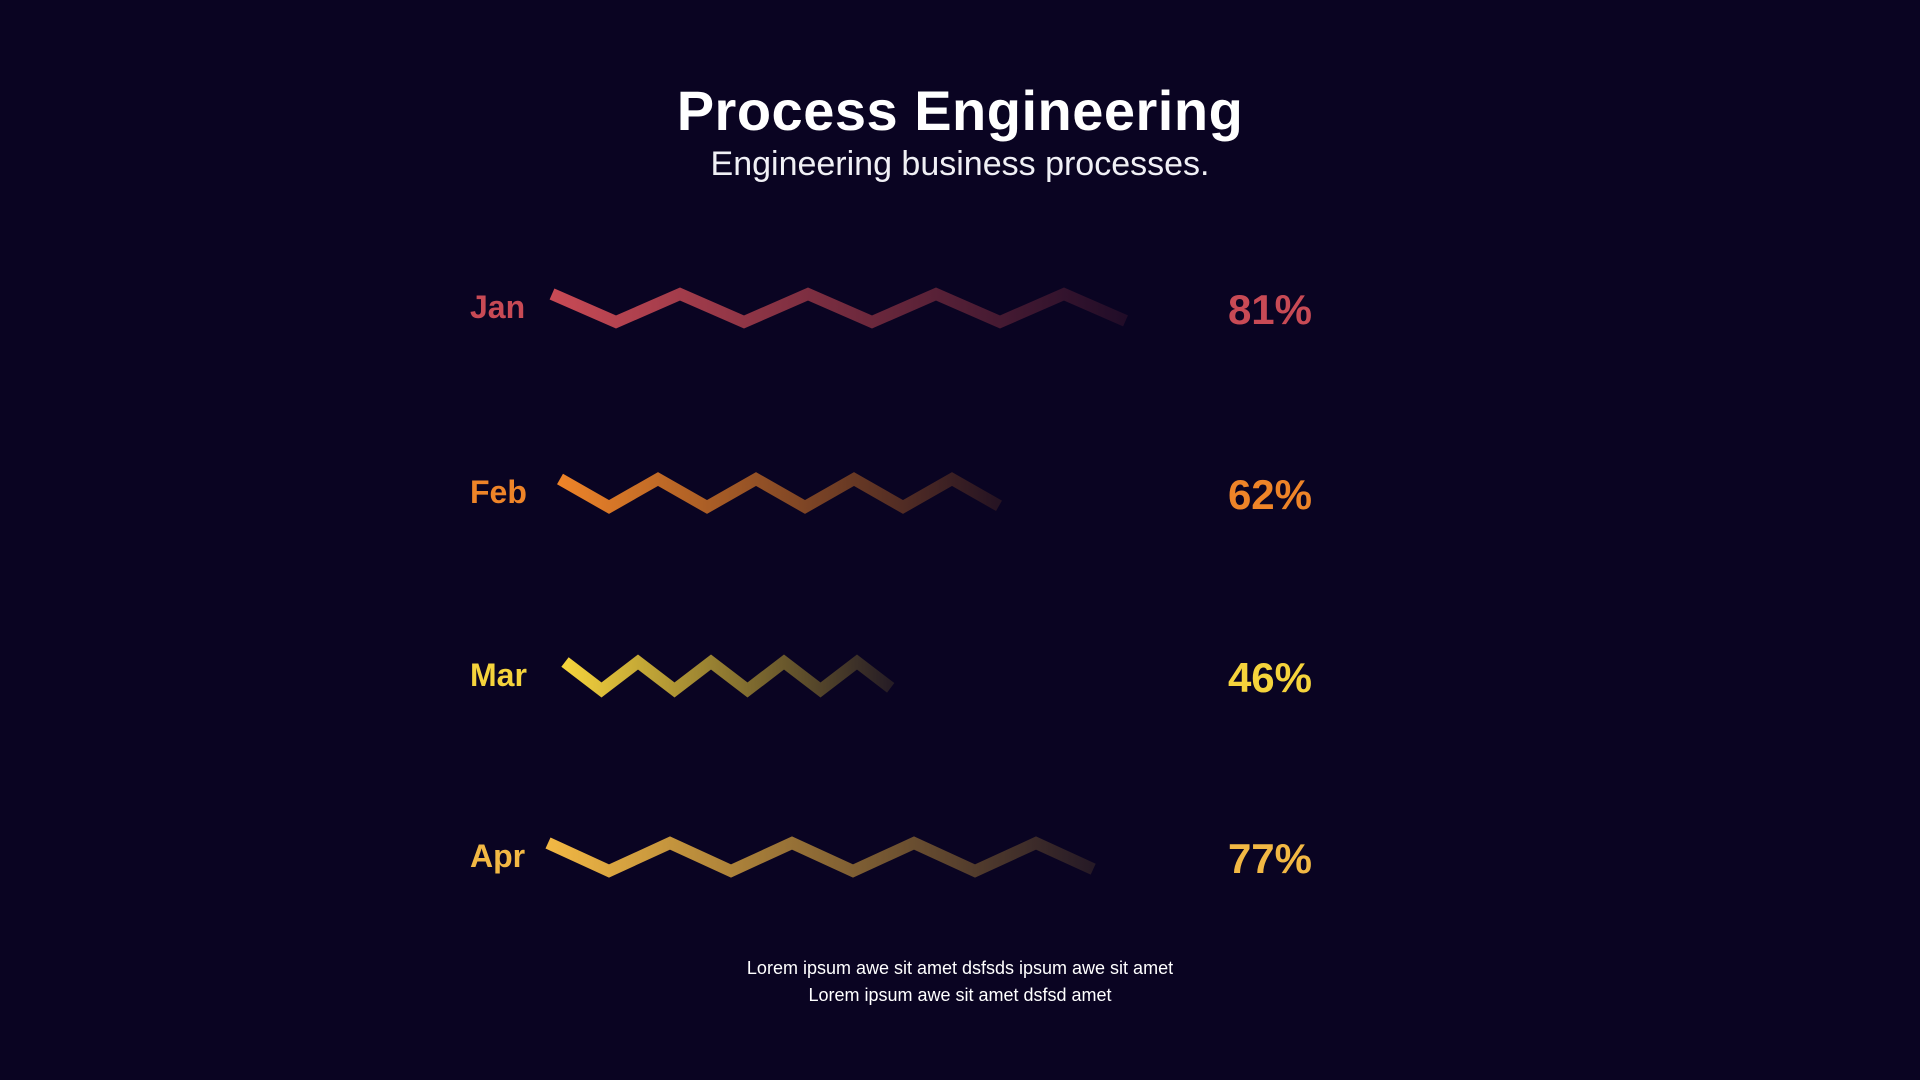  I want to click on chart-title: Process Engineering, so click(960, 110).